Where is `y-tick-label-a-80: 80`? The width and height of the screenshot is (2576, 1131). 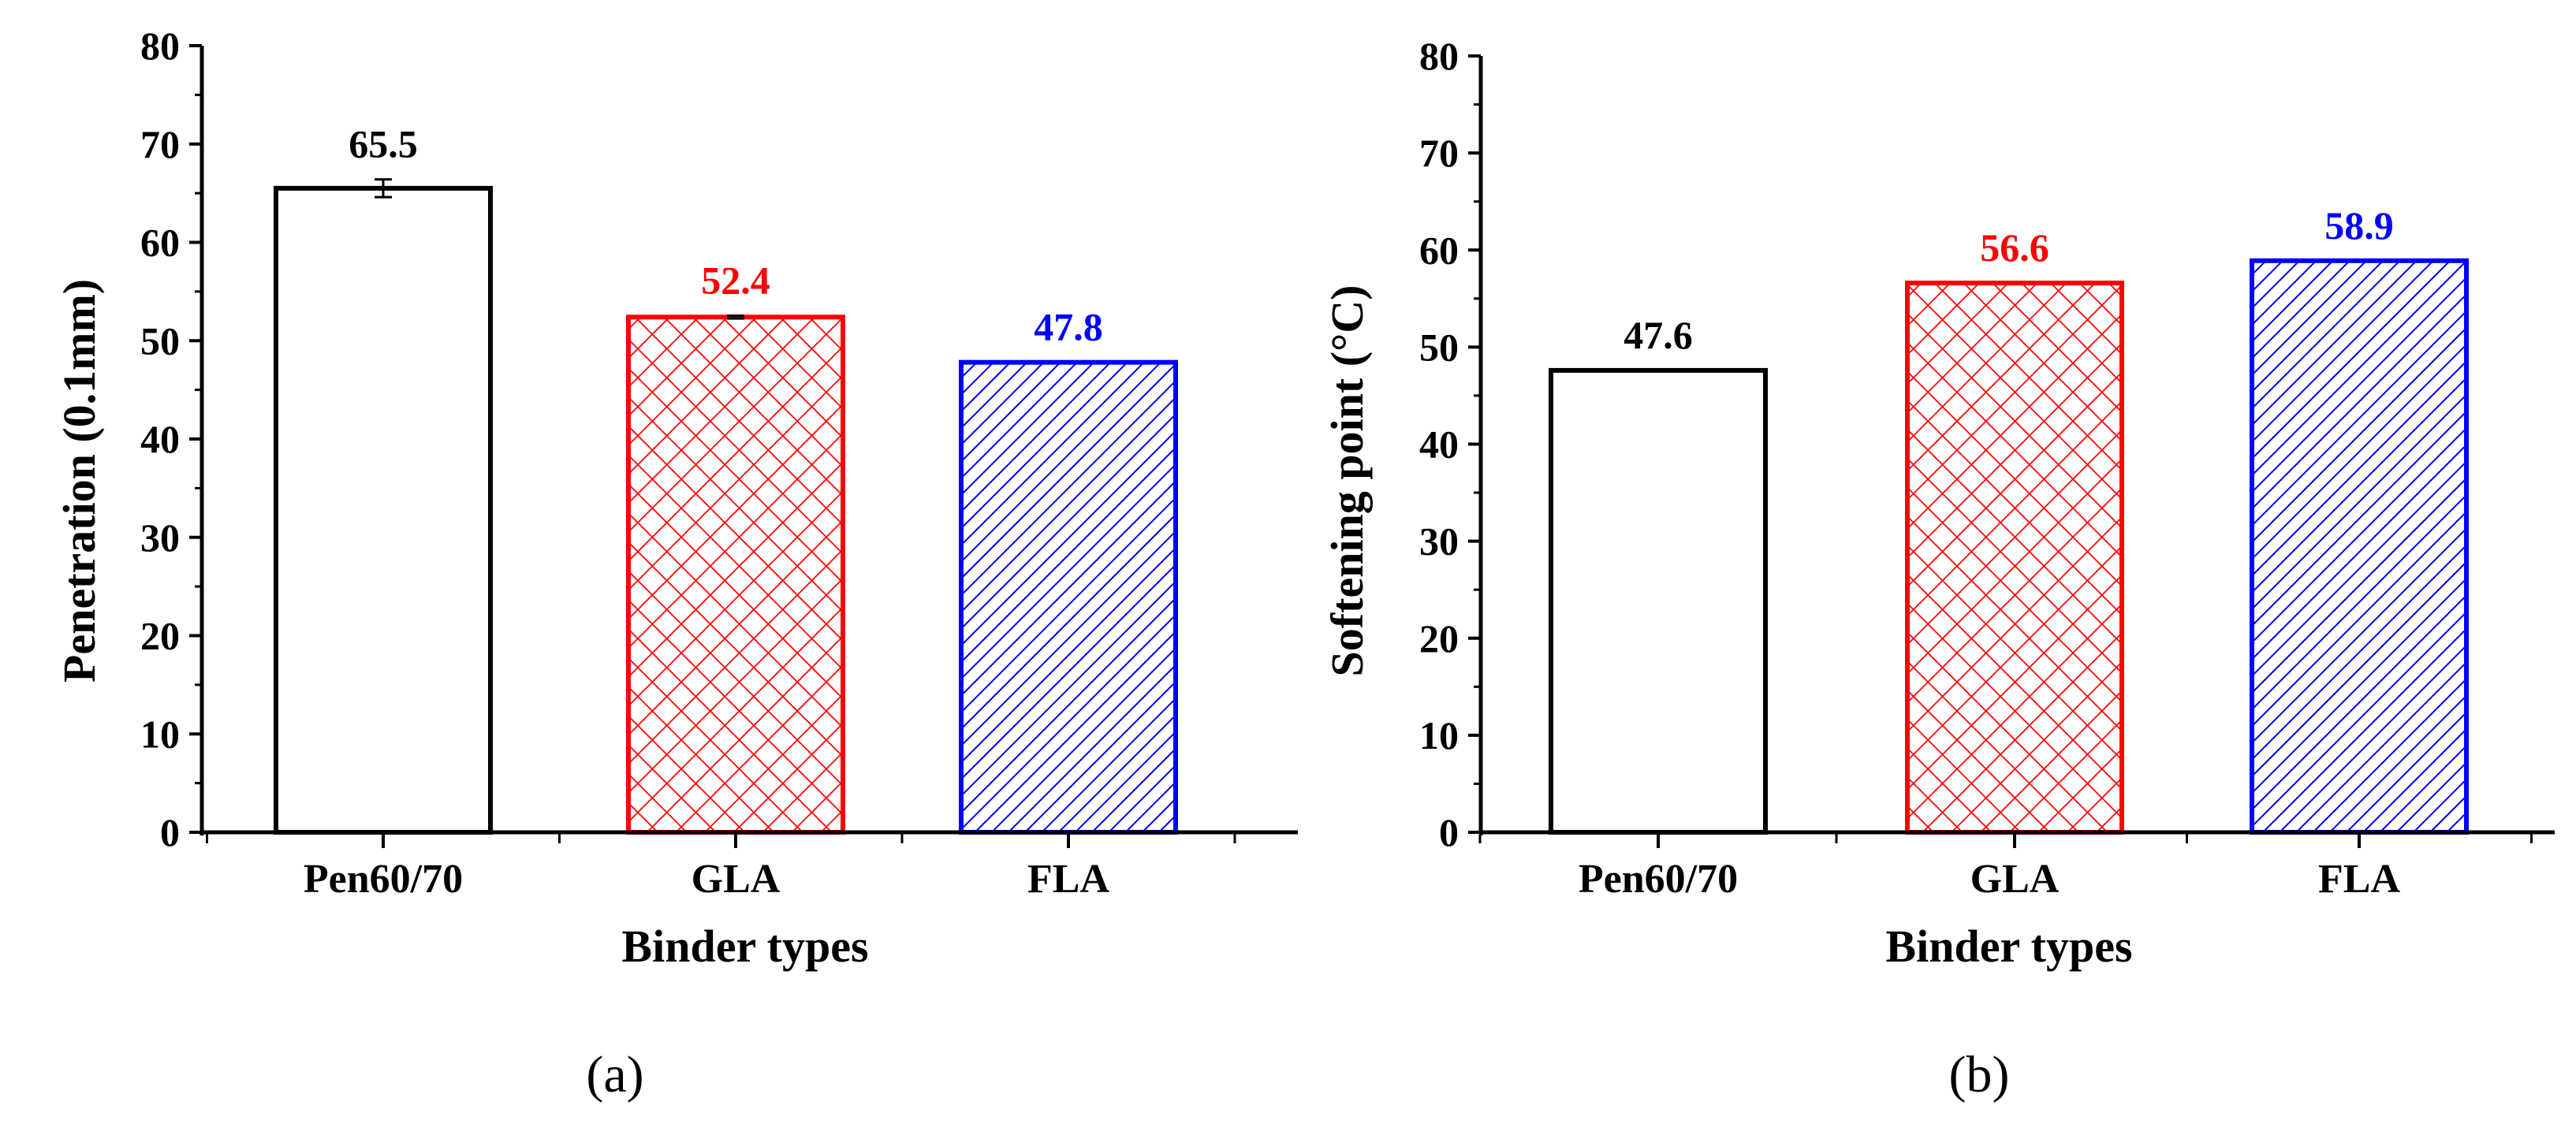
y-tick-label-a-80: 80 is located at coordinates (160, 46).